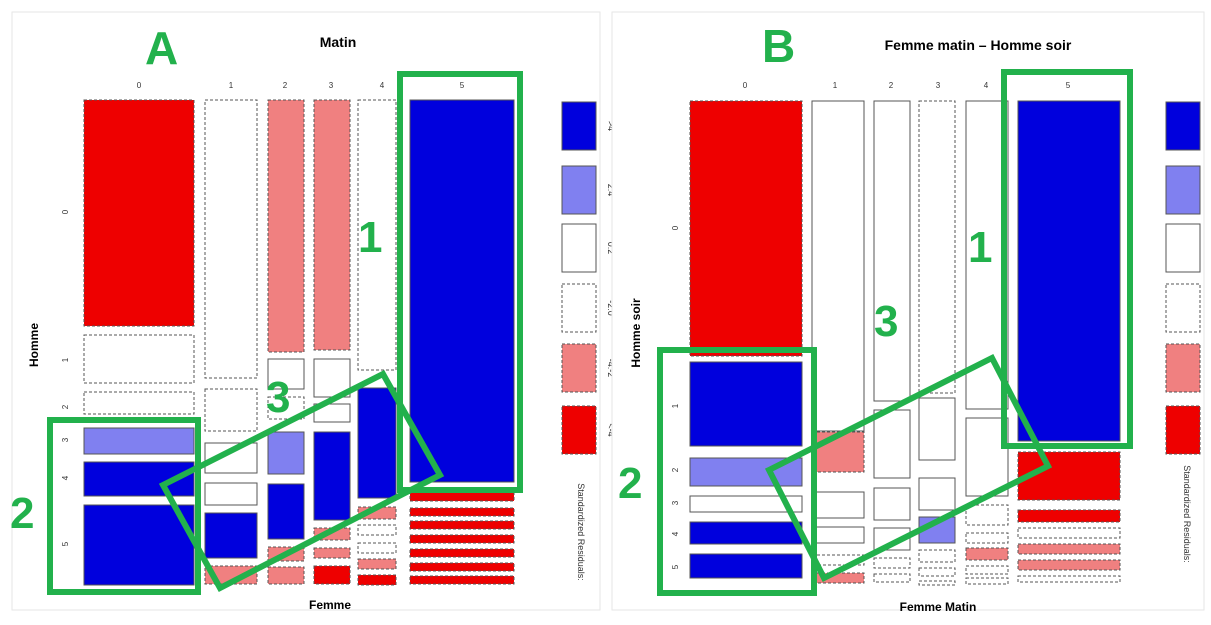 The height and width of the screenshot is (625, 1211). Describe the element at coordinates (778, 46) in the screenshot. I see `panel-b-letter: B` at that location.